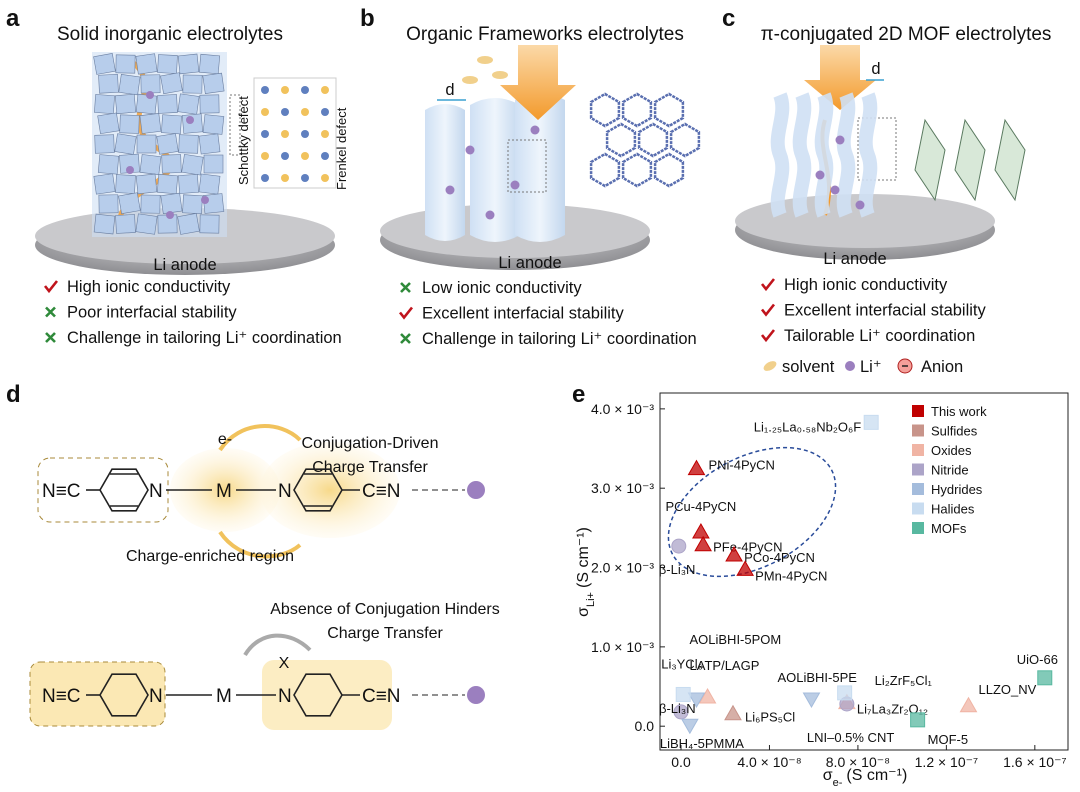  What do you see at coordinates (645, 726) in the screenshot?
I see `y-tick-label: 0.0` at bounding box center [645, 726].